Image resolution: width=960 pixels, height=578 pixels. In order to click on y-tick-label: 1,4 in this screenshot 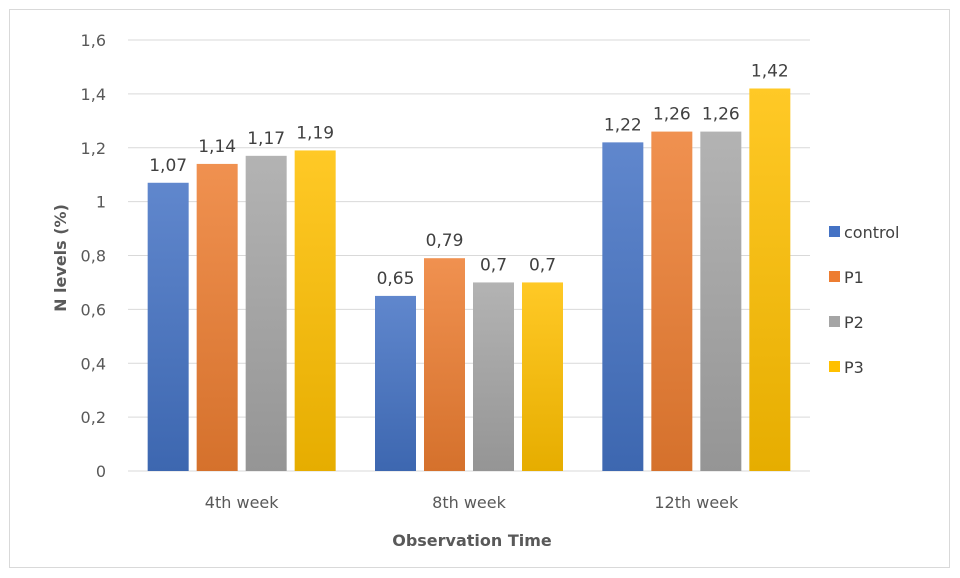, I will do `click(93, 94)`.